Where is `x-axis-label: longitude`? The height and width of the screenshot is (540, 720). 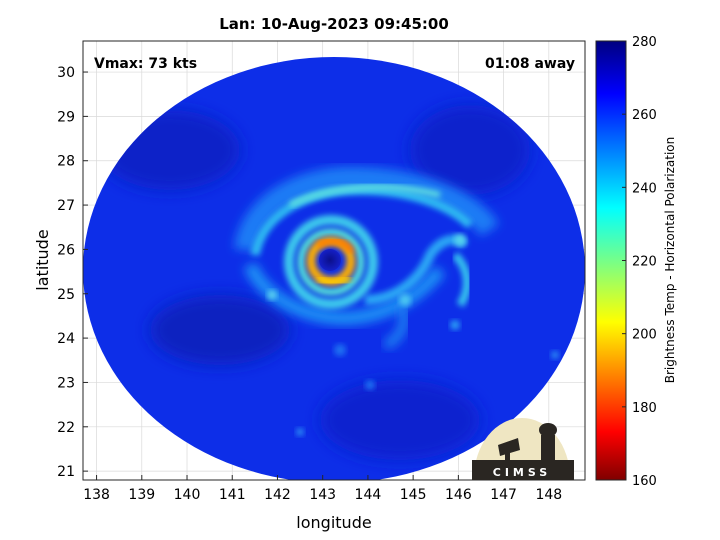 x-axis-label: longitude is located at coordinates (333, 522).